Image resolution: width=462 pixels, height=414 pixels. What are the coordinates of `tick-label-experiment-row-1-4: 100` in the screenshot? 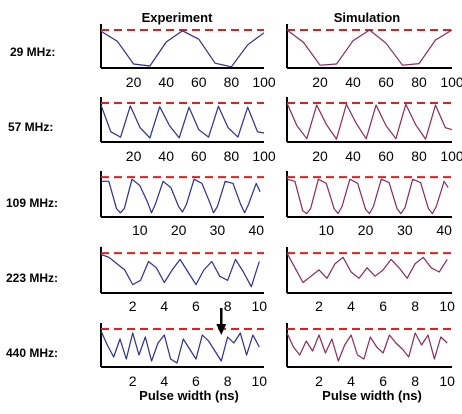 It's located at (264, 156).